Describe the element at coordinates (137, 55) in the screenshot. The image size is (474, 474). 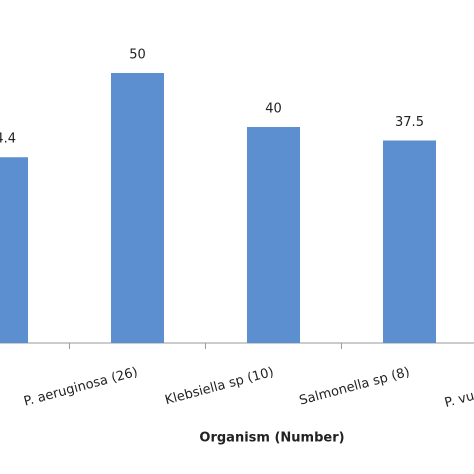
I see `data-label: 50` at that location.